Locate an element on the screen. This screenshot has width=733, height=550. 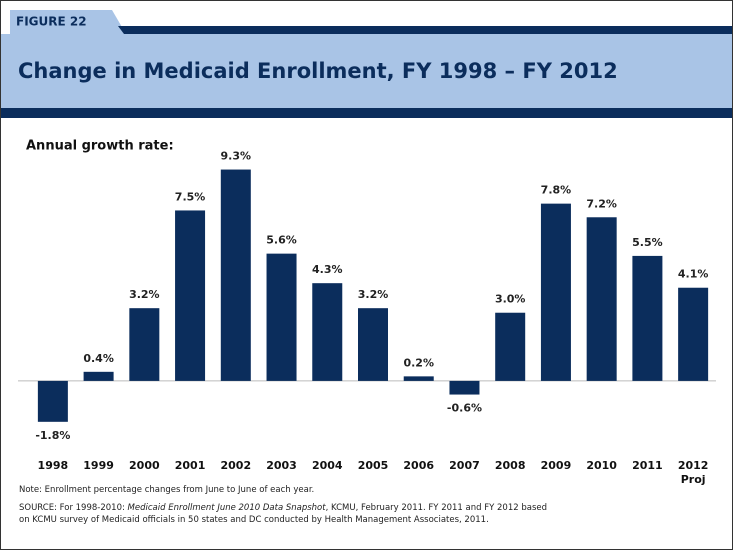
value-label: 5.5% is located at coordinates (647, 242).